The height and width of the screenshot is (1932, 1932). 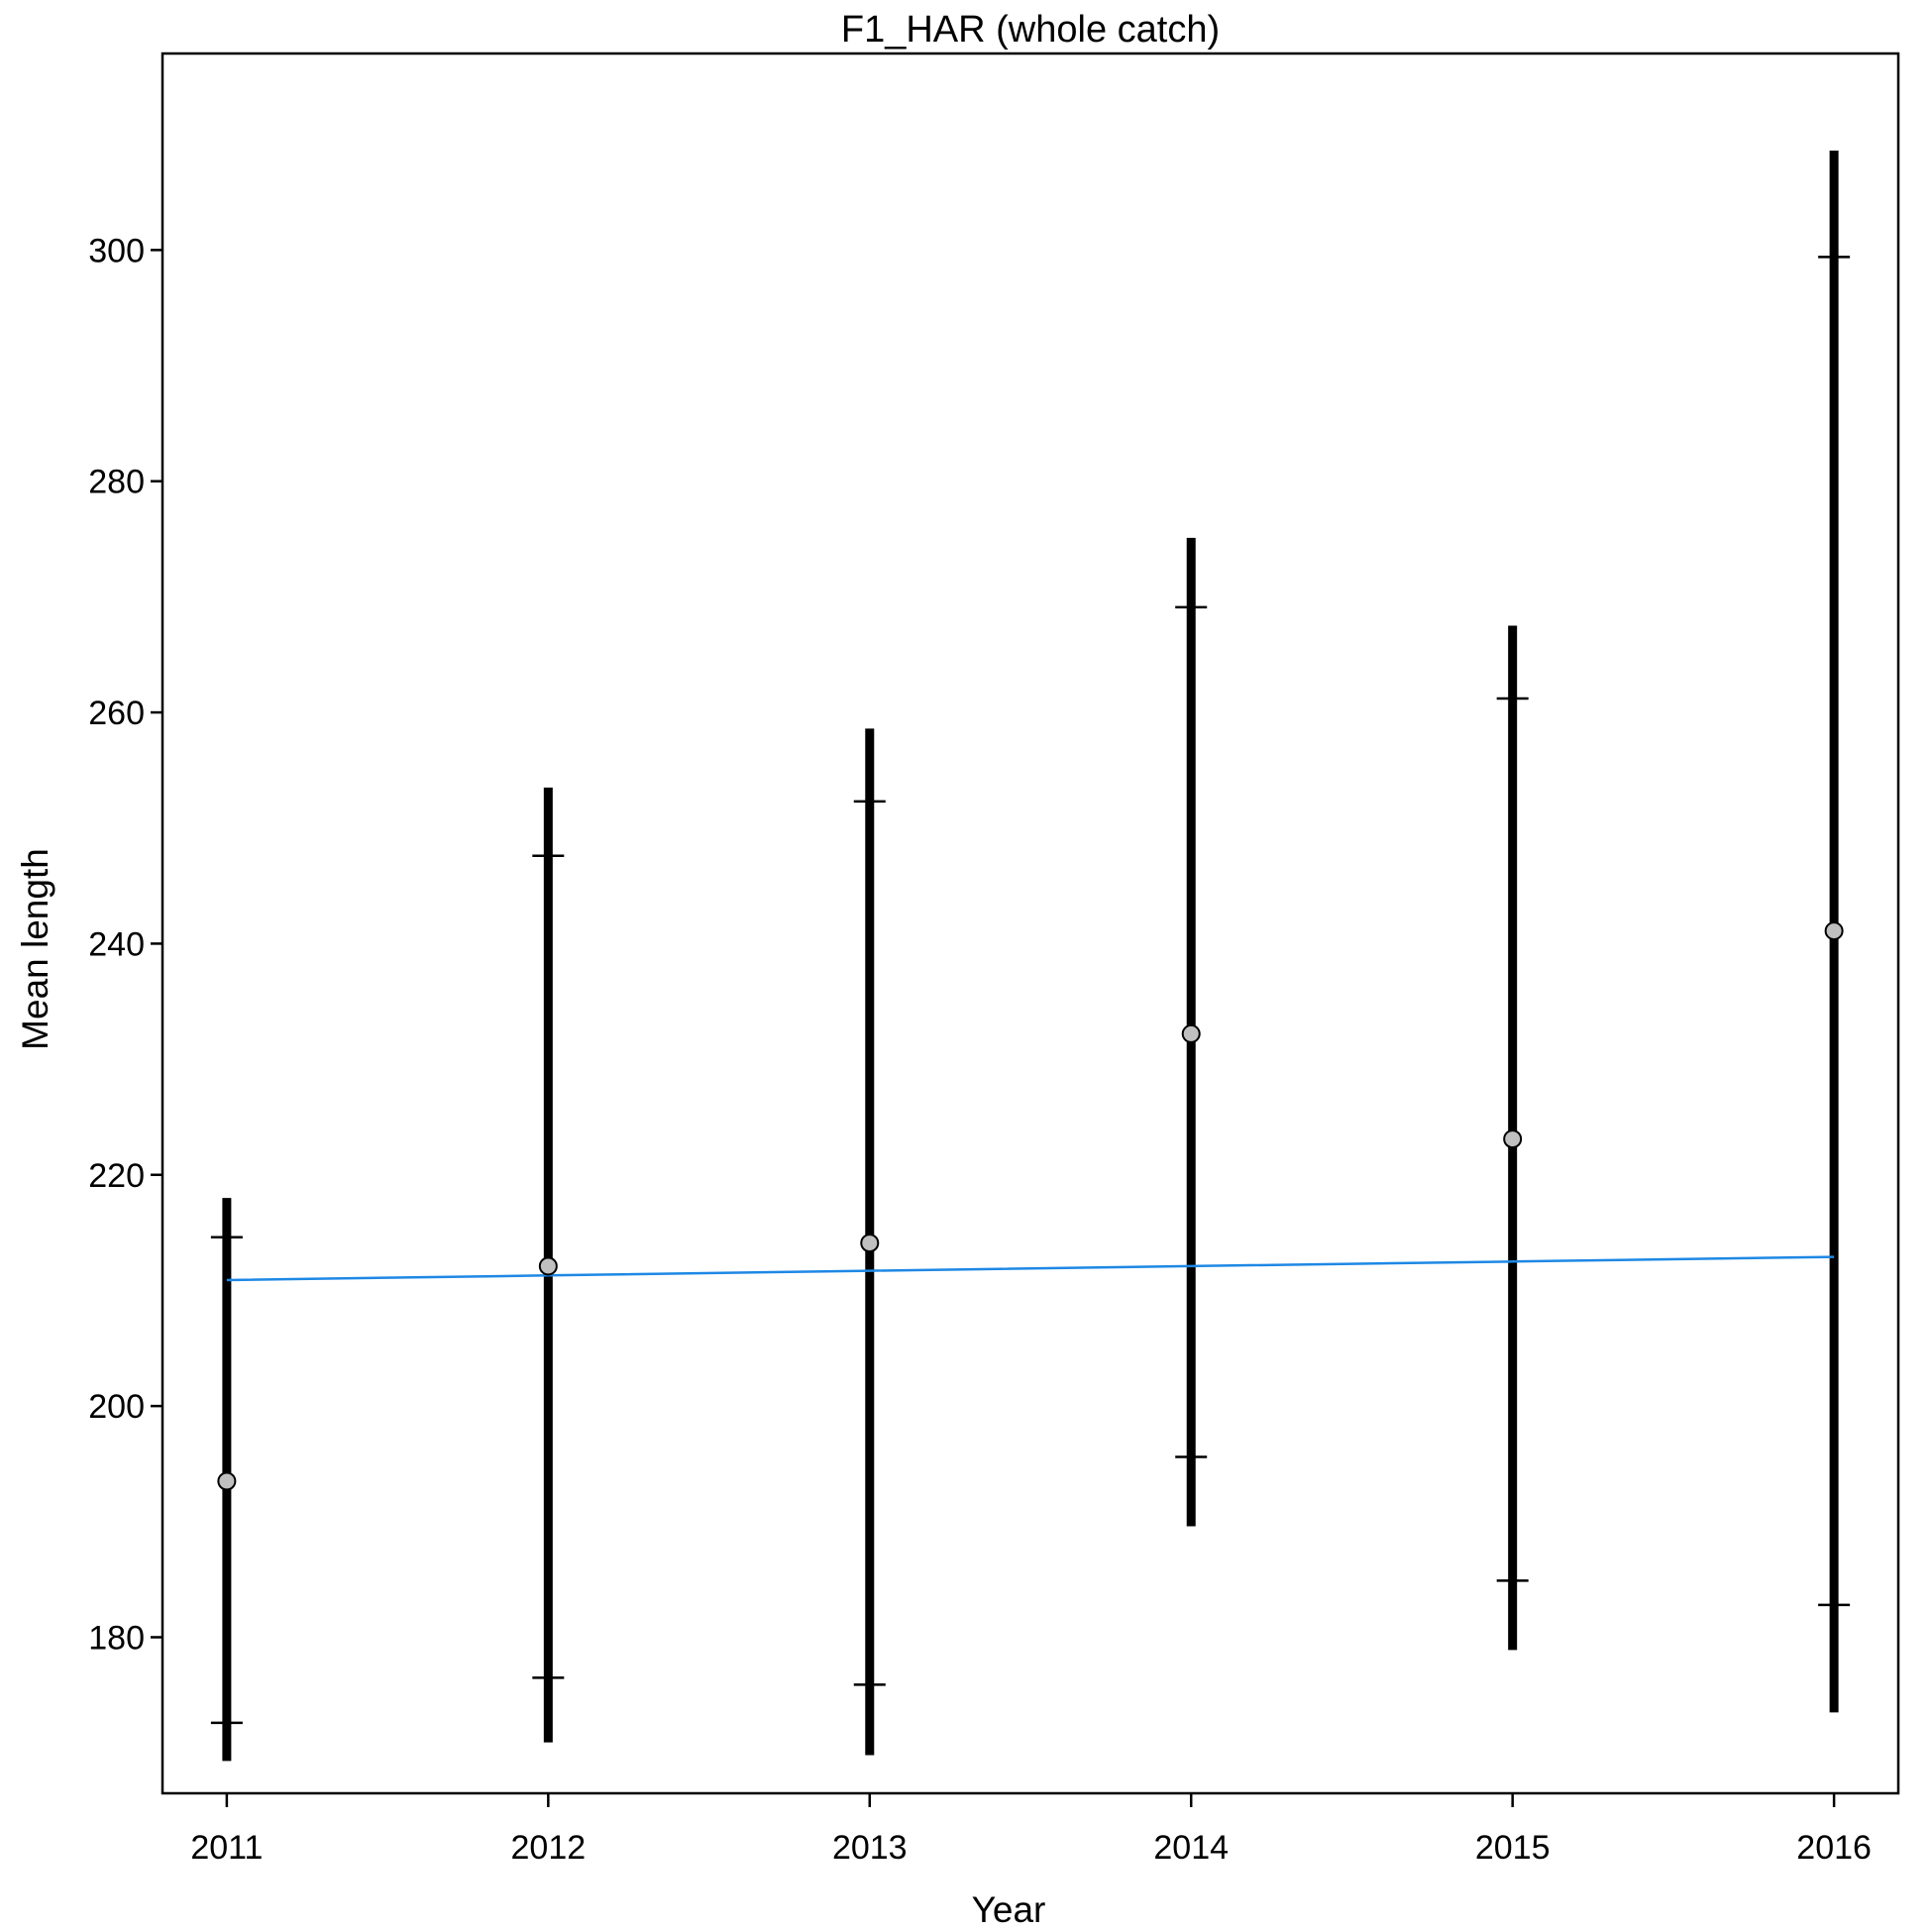 What do you see at coordinates (549, 1848) in the screenshot?
I see `x-tick-label: 2012` at bounding box center [549, 1848].